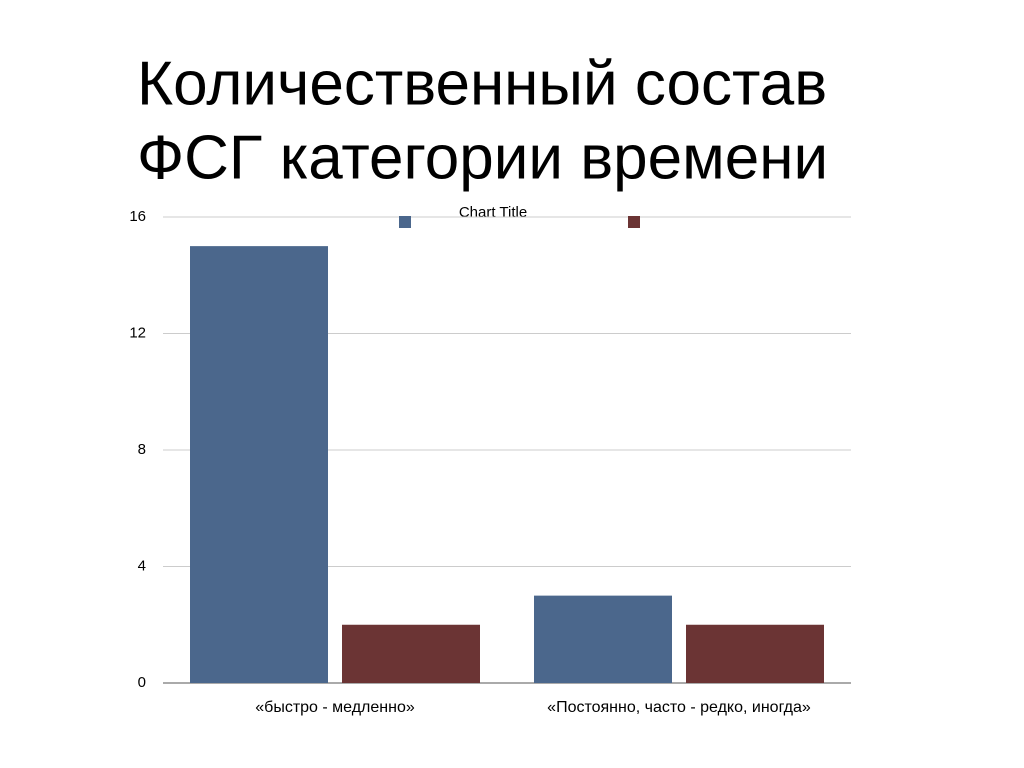 This screenshot has width=1024, height=768. I want to click on chart-title: Chart Title, so click(493, 212).